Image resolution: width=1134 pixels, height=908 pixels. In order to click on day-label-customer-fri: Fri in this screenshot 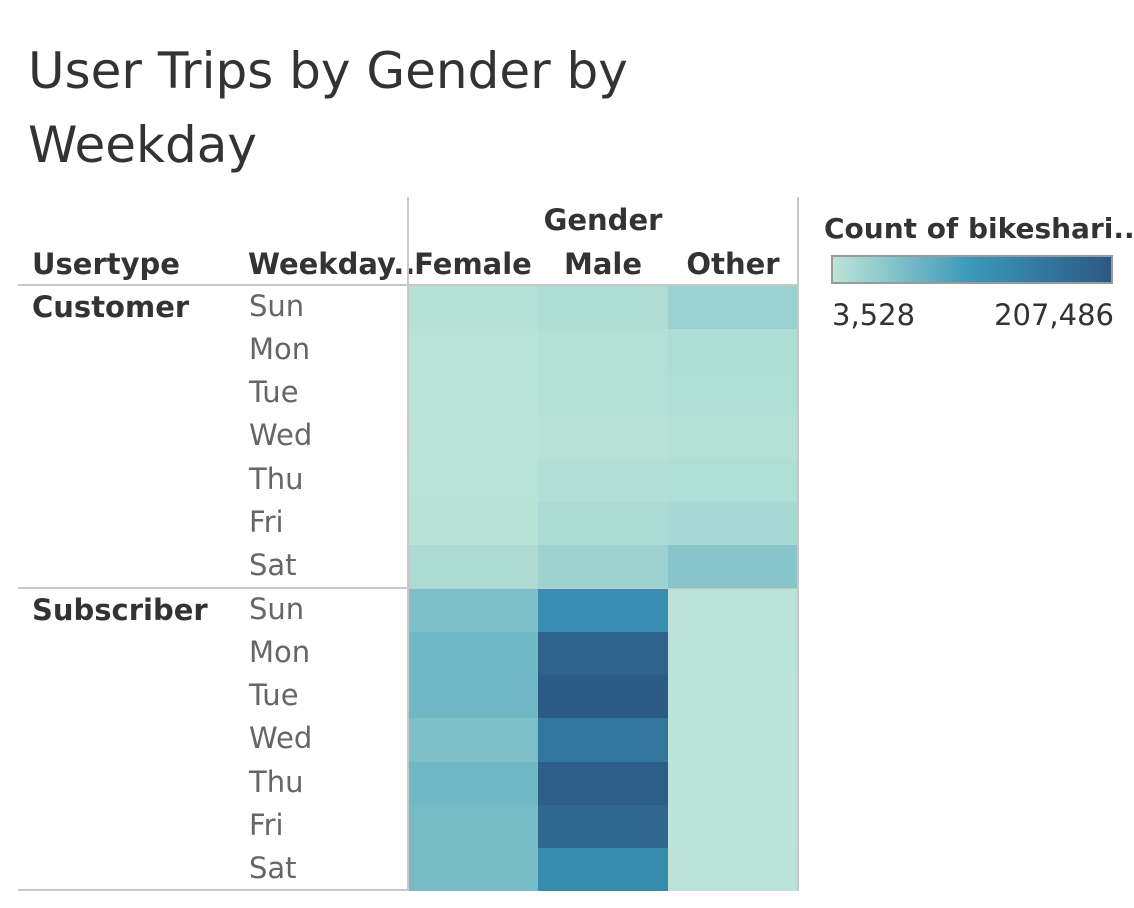, I will do `click(266, 521)`.